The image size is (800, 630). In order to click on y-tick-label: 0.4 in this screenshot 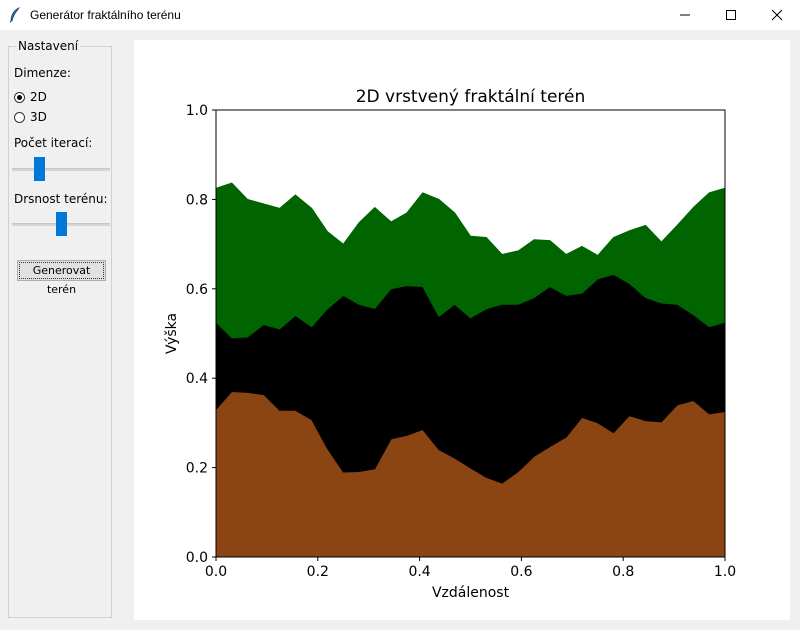, I will do `click(197, 379)`.